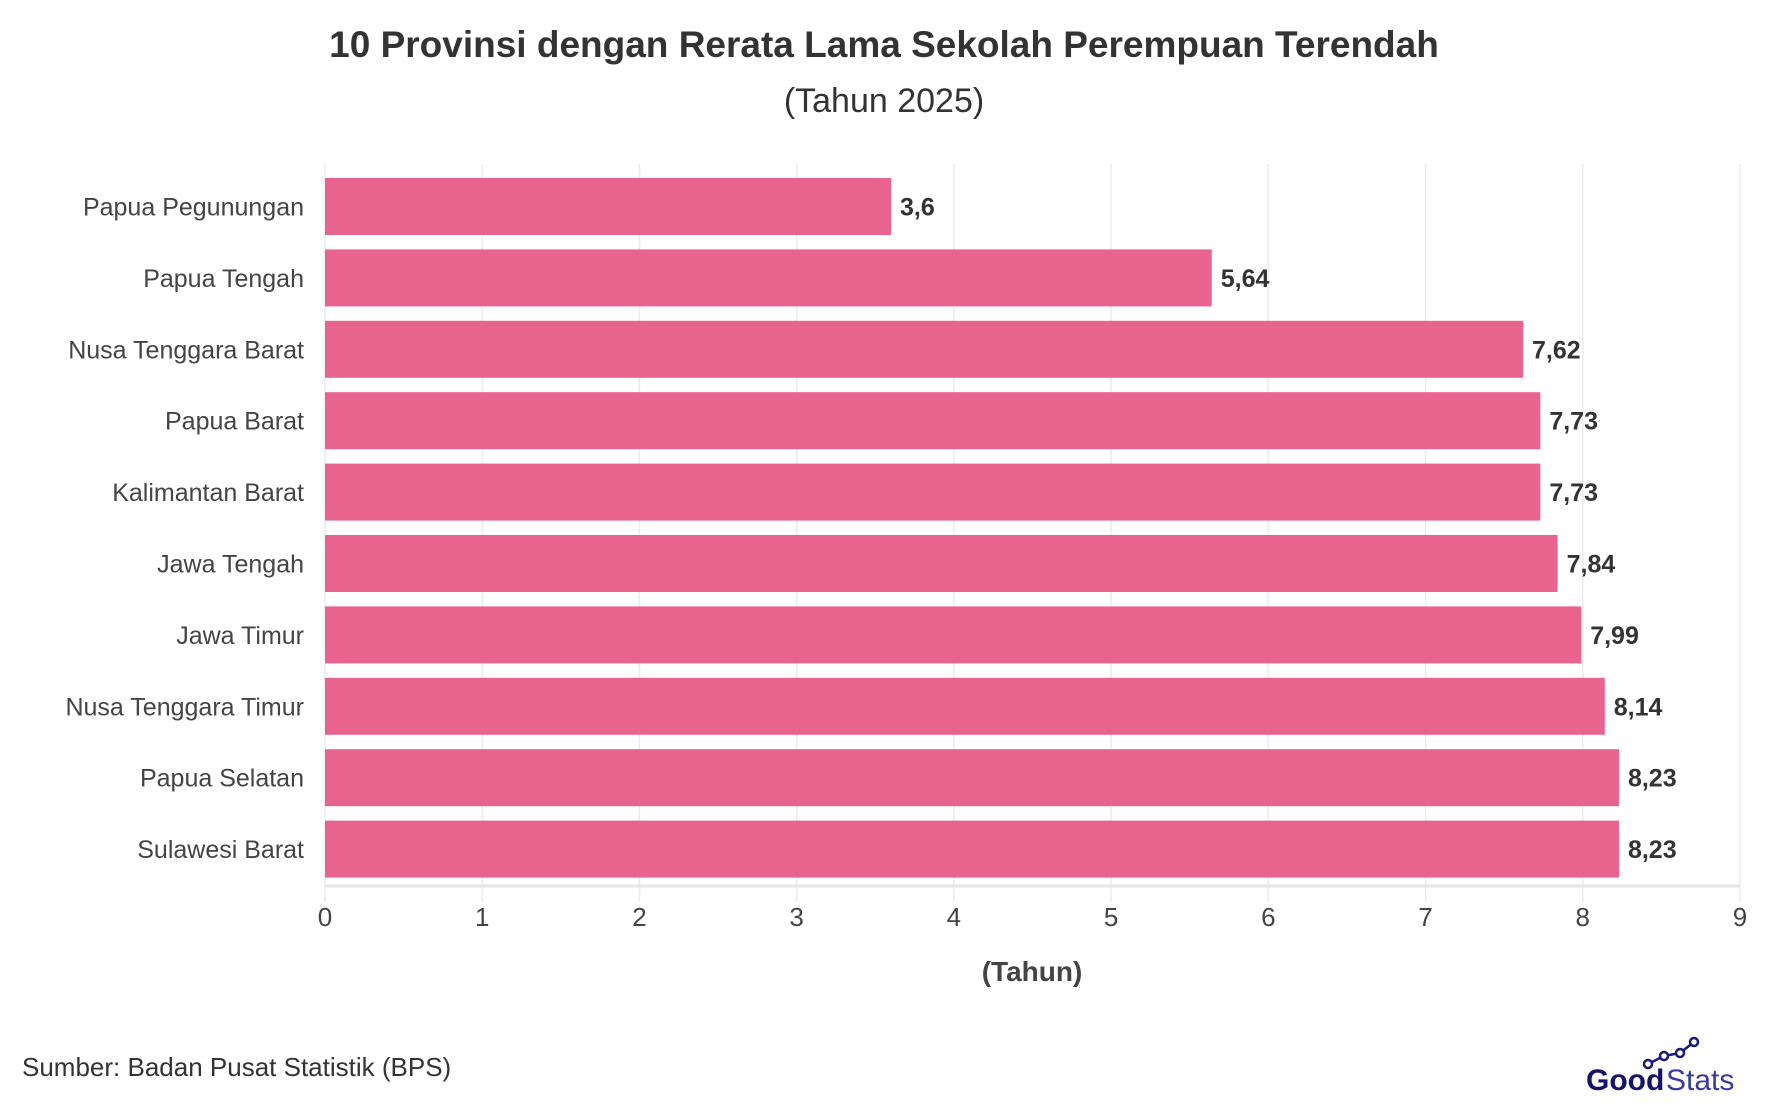 This screenshot has width=1768, height=1106. I want to click on data-label: 5,64, so click(1245, 279).